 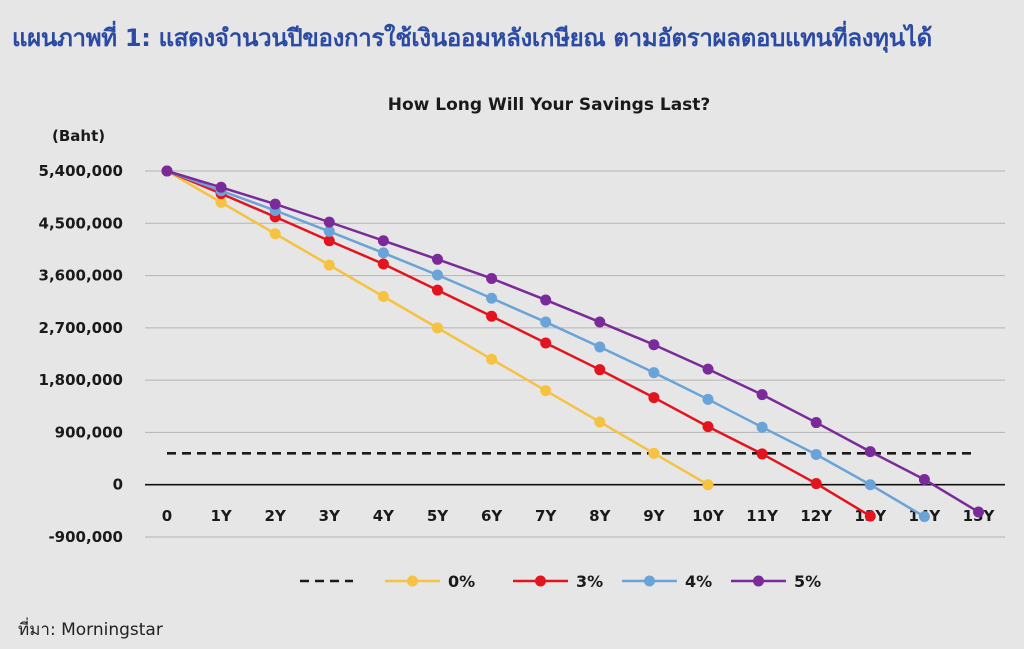 What do you see at coordinates (78, 136) in the screenshot?
I see `y-axis-label: (Baht)` at bounding box center [78, 136].